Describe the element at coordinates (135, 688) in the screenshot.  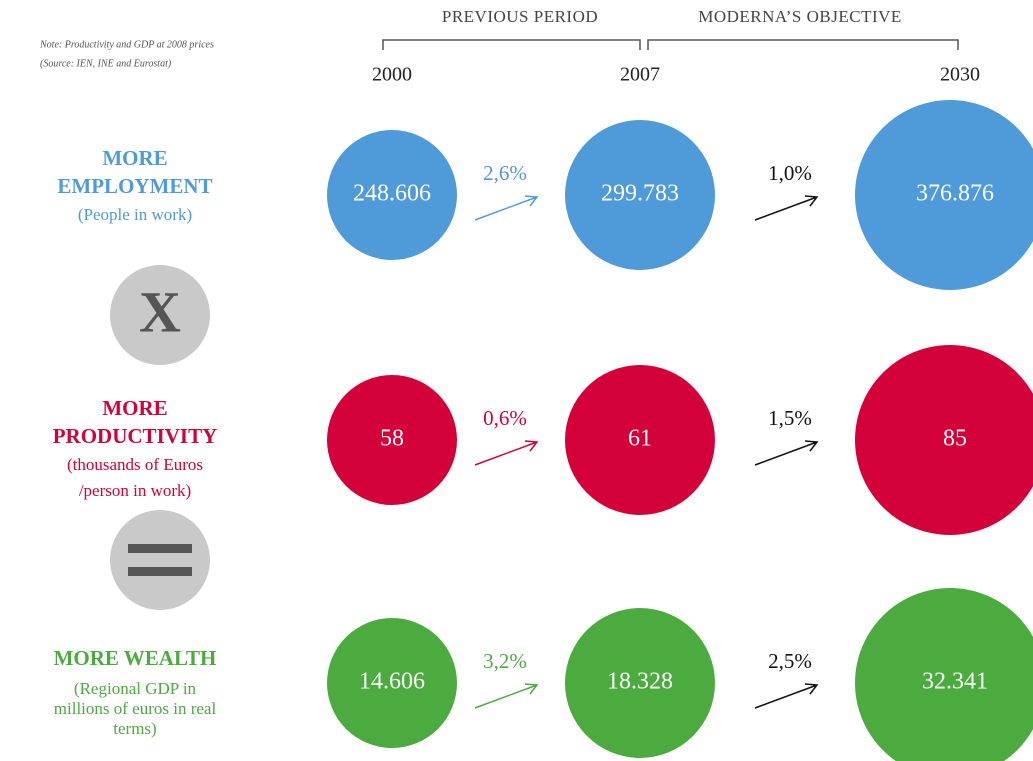
I see `row-sublabel: (Regional GDP in` at that location.